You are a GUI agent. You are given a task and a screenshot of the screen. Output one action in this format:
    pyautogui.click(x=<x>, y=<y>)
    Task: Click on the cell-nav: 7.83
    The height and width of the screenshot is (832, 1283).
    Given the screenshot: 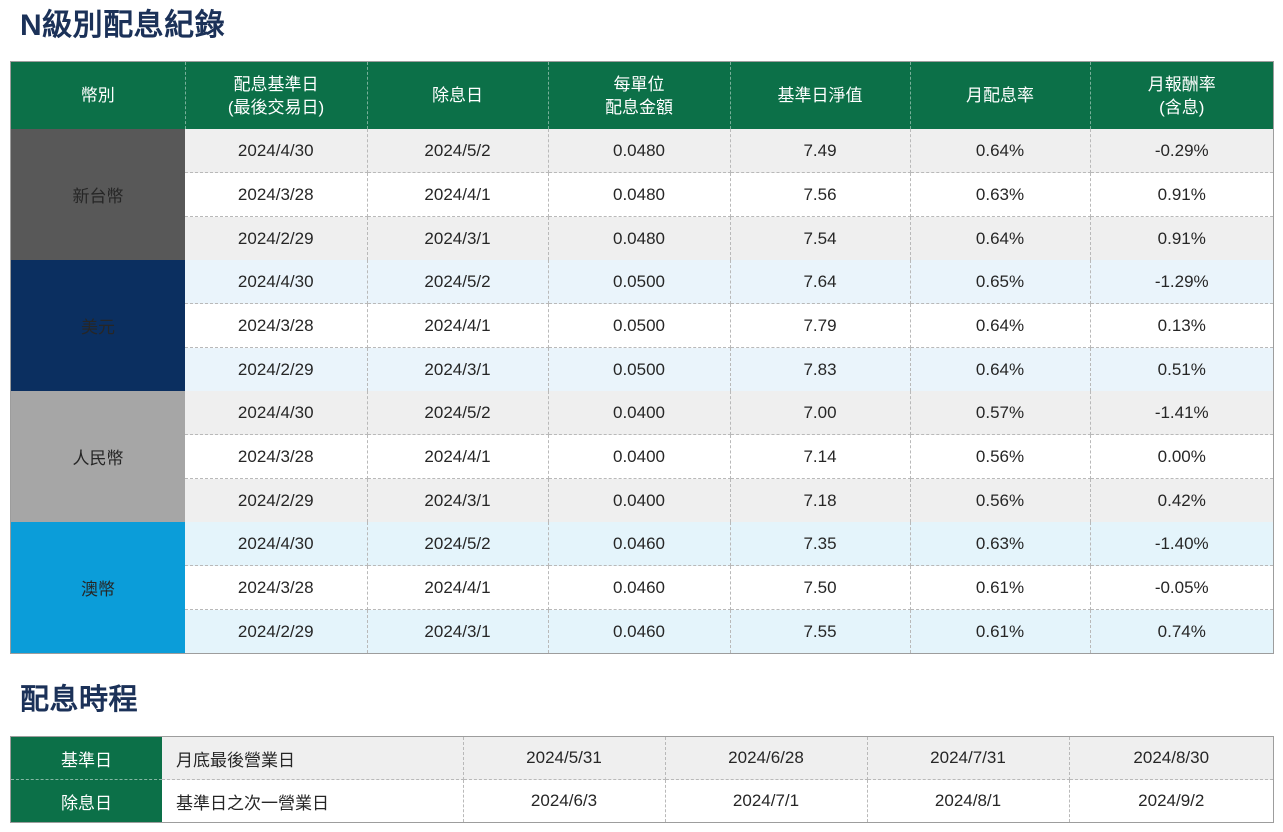 What is the action you would take?
    pyautogui.click(x=820, y=369)
    